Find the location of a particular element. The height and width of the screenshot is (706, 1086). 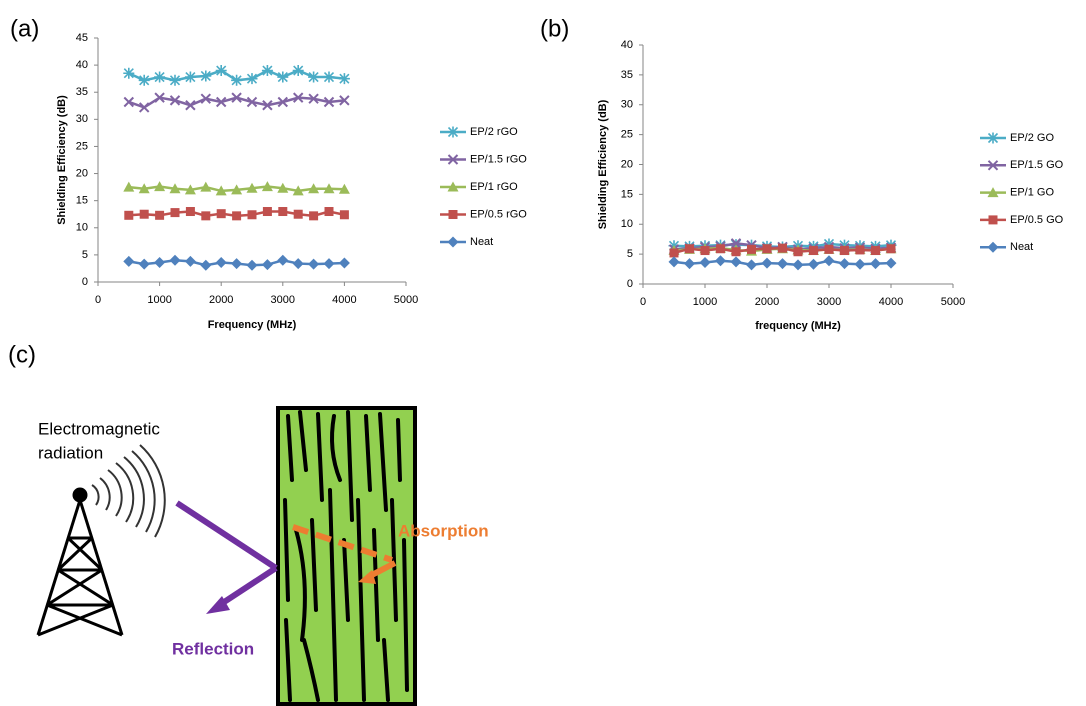

legend-label: EP/1 GO is located at coordinates (1032, 193).